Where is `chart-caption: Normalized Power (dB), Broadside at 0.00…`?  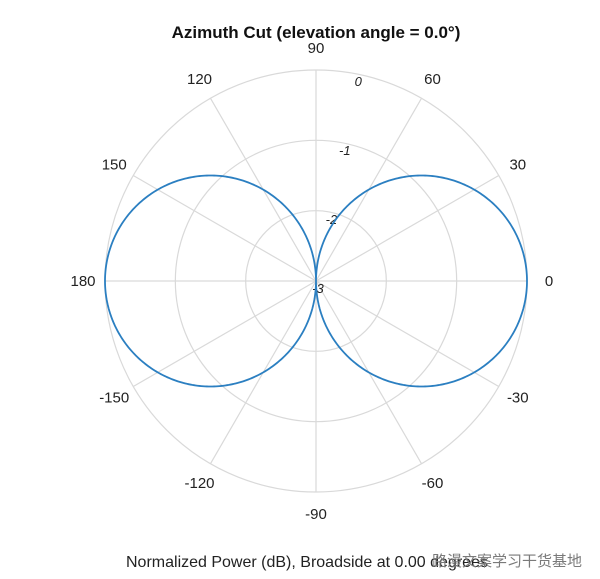
chart-caption: Normalized Power (dB), Broadside at 0.00… is located at coordinates (307, 562).